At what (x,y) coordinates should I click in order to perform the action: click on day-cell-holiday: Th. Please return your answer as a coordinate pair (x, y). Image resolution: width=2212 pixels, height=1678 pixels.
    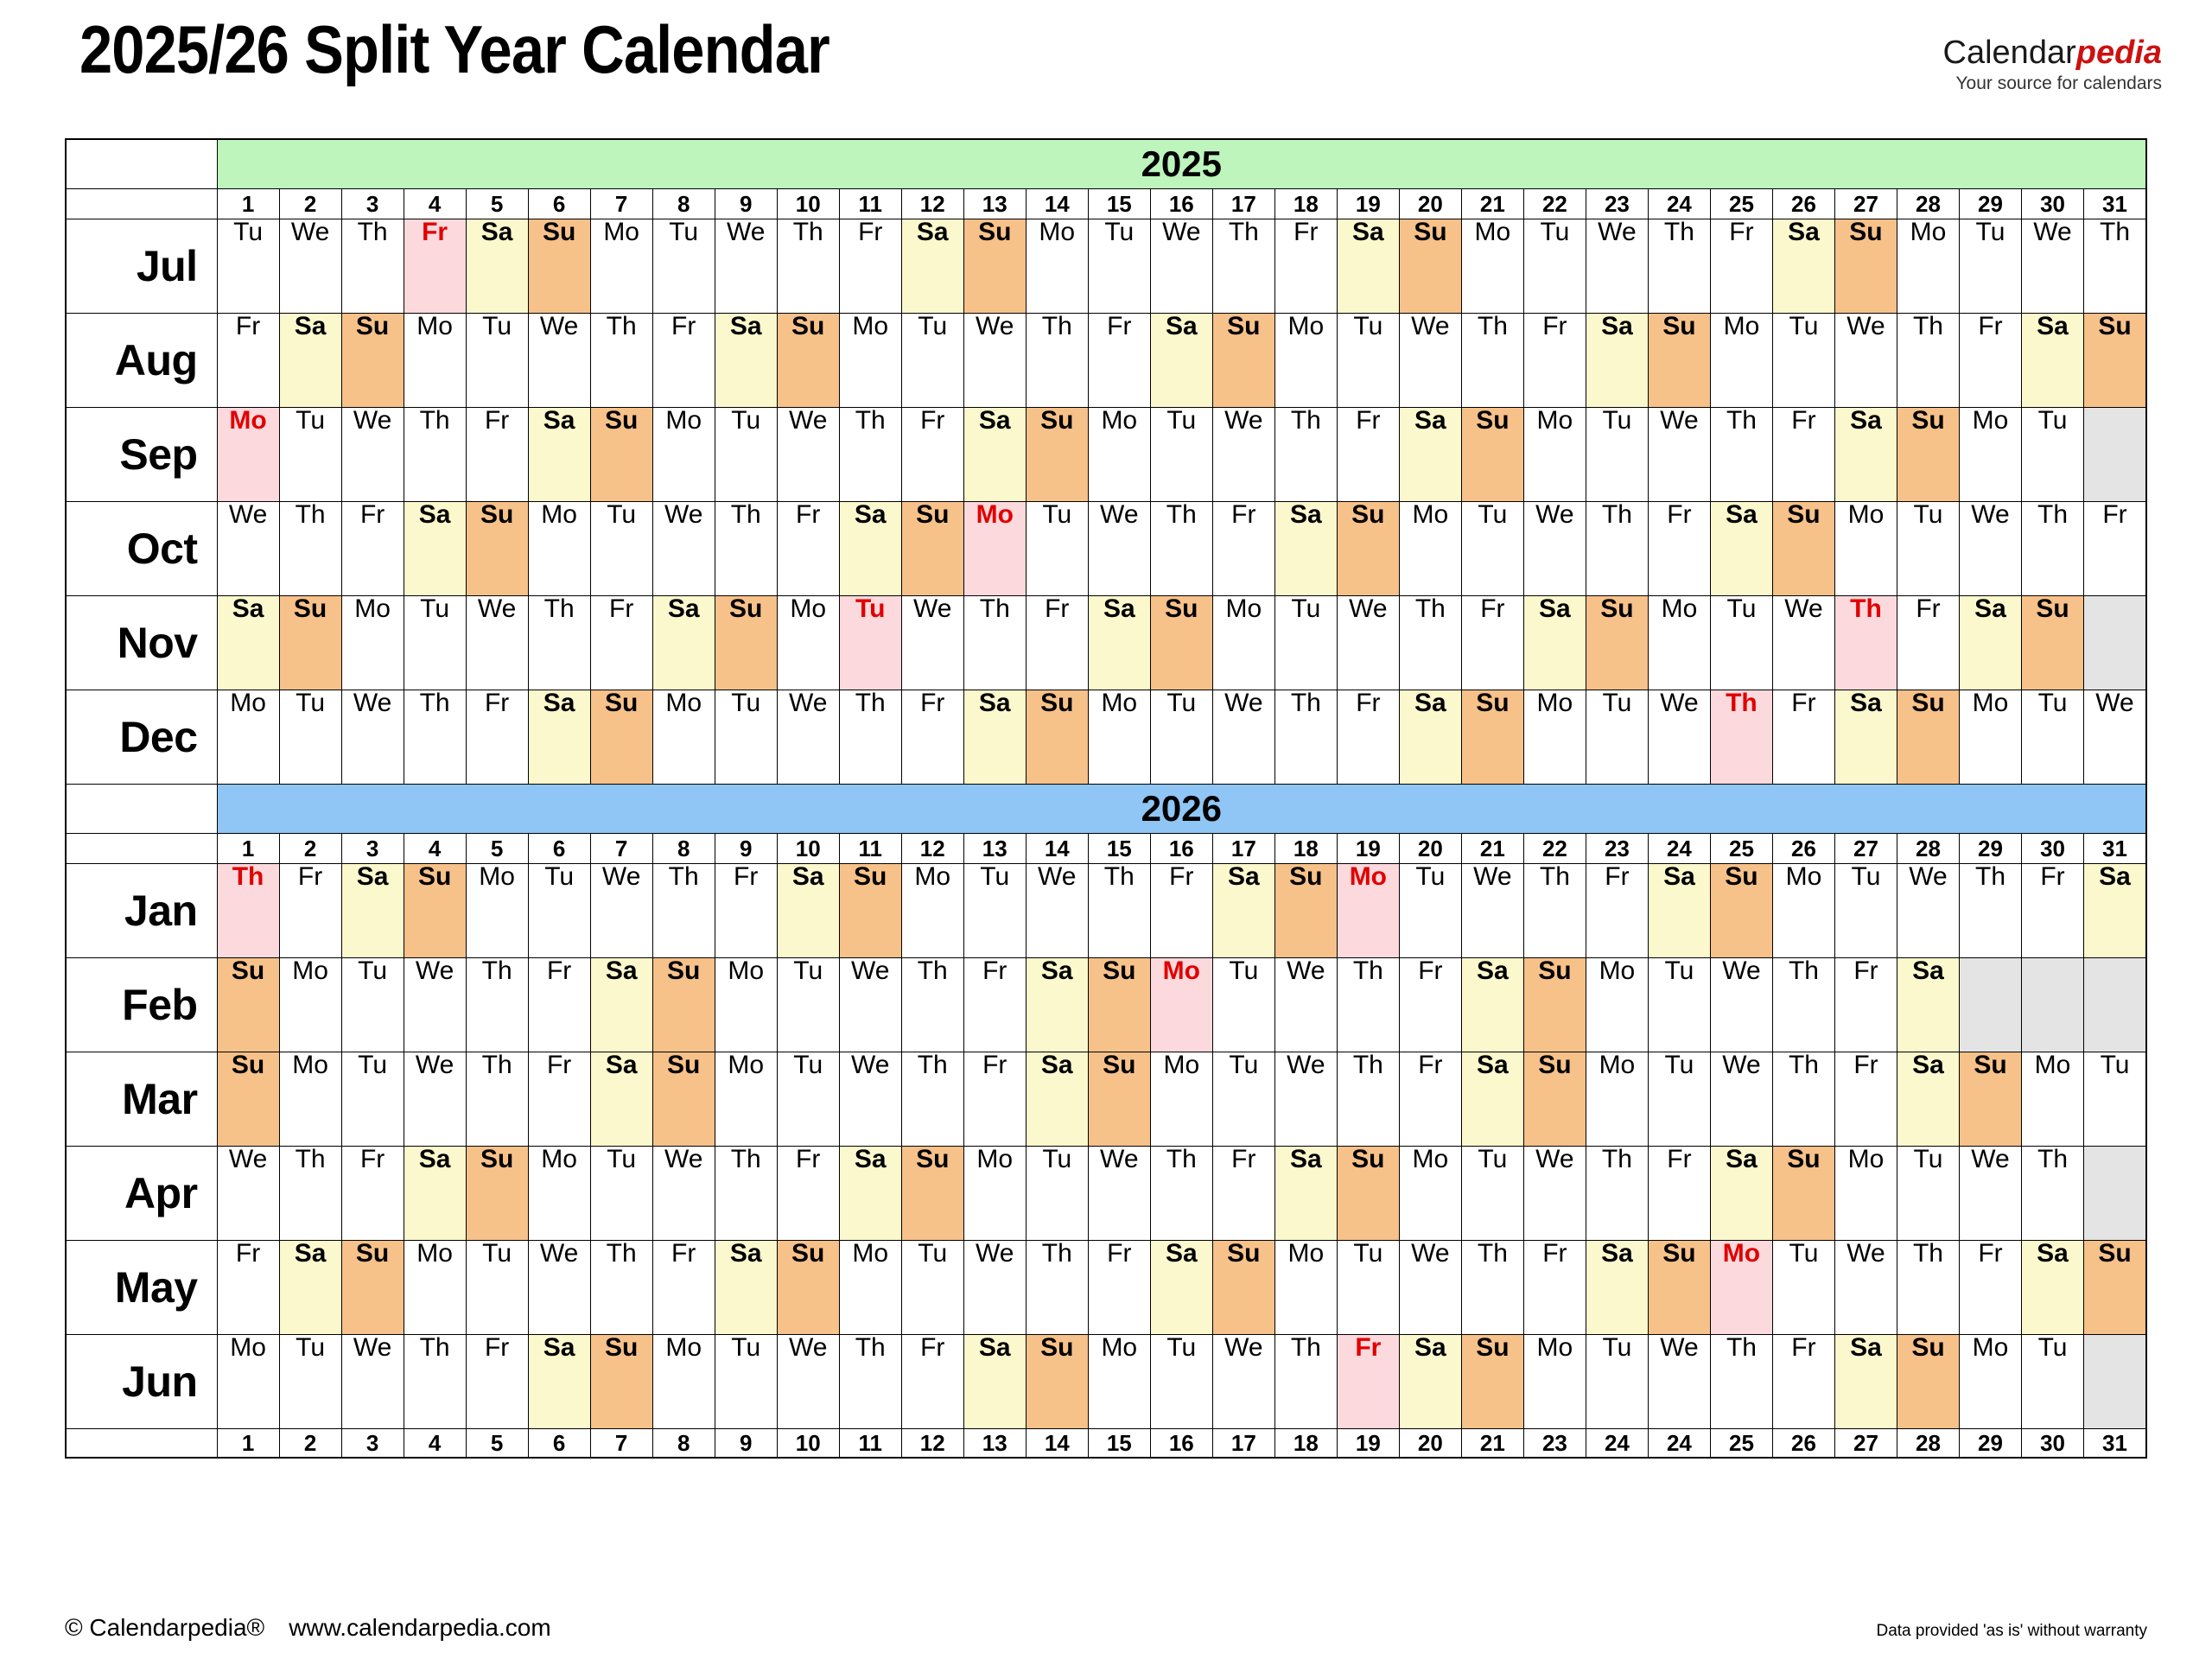
    Looking at the image, I should click on (248, 911).